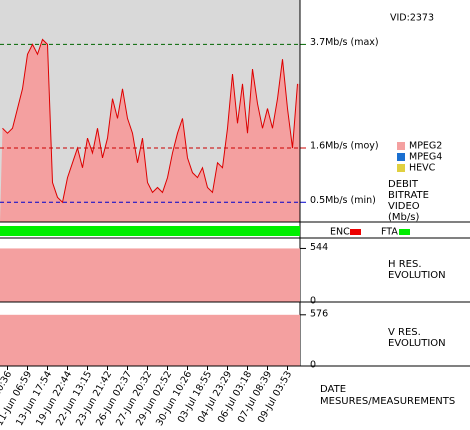 Image resolution: width=470 pixels, height=430 pixels. Describe the element at coordinates (344, 42) in the screenshot. I see `reference-label: 3.7Mb/s (max)` at that location.